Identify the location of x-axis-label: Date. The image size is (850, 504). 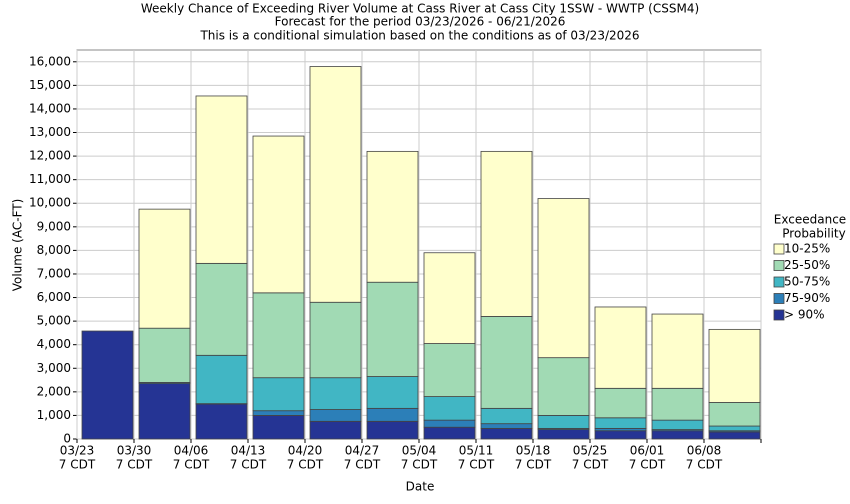
(420, 487).